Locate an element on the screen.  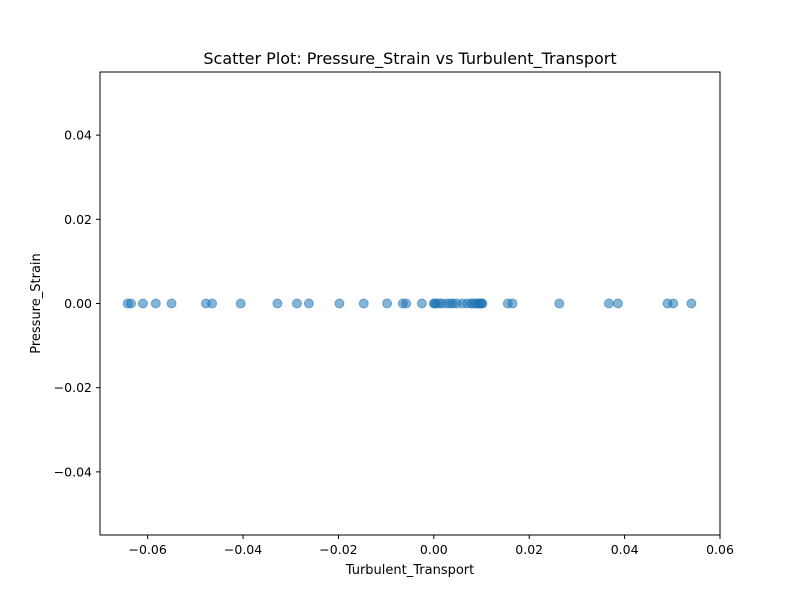
y-tick-label: 0.00 is located at coordinates (78, 303).